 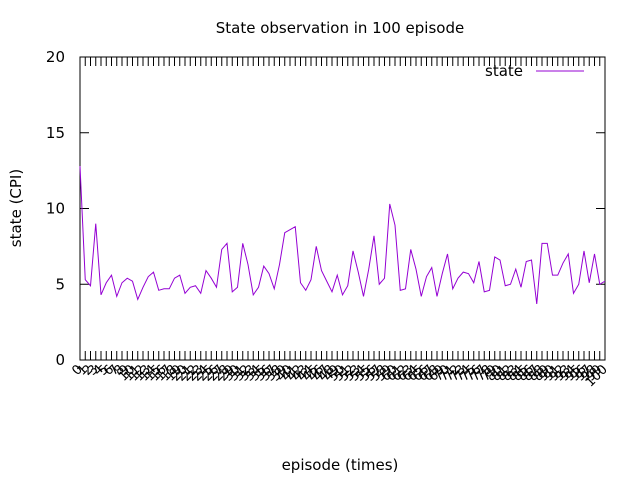 What do you see at coordinates (16, 208) in the screenshot?
I see `y-axis-label: state (CPI)` at bounding box center [16, 208].